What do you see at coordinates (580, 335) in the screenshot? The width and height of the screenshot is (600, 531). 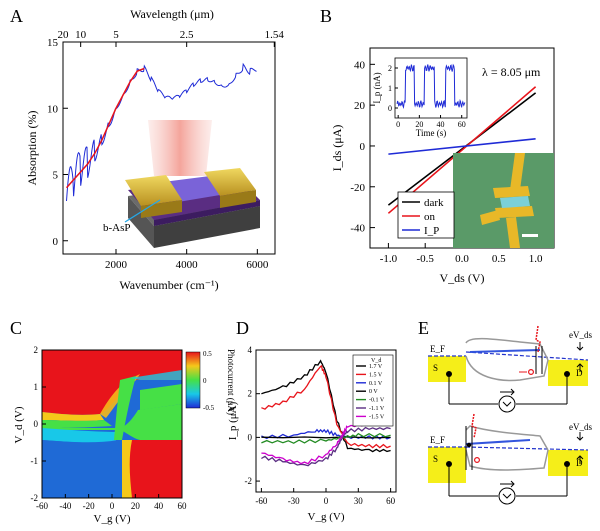 I see `panel-e-upper-vds: eV_ds` at bounding box center [580, 335].